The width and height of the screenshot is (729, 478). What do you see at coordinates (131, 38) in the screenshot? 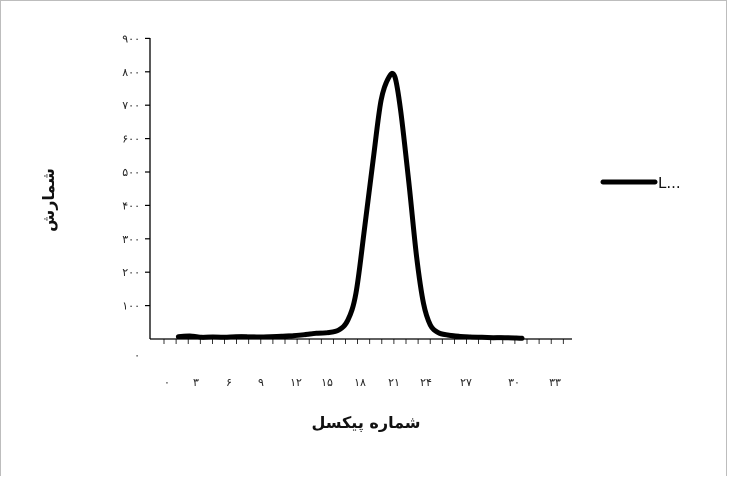
I see `y-tick-label: ۹۰۰` at bounding box center [131, 38].